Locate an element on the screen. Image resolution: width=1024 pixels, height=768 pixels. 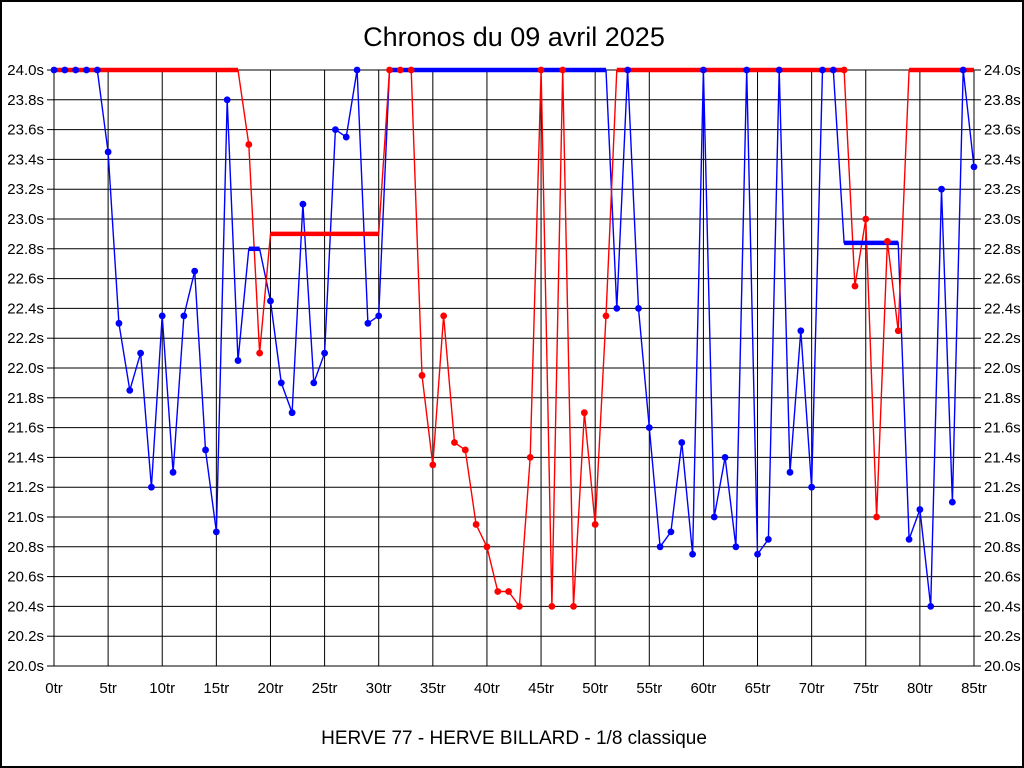
x-axis-label: 65tr is located at coordinates (758, 688).